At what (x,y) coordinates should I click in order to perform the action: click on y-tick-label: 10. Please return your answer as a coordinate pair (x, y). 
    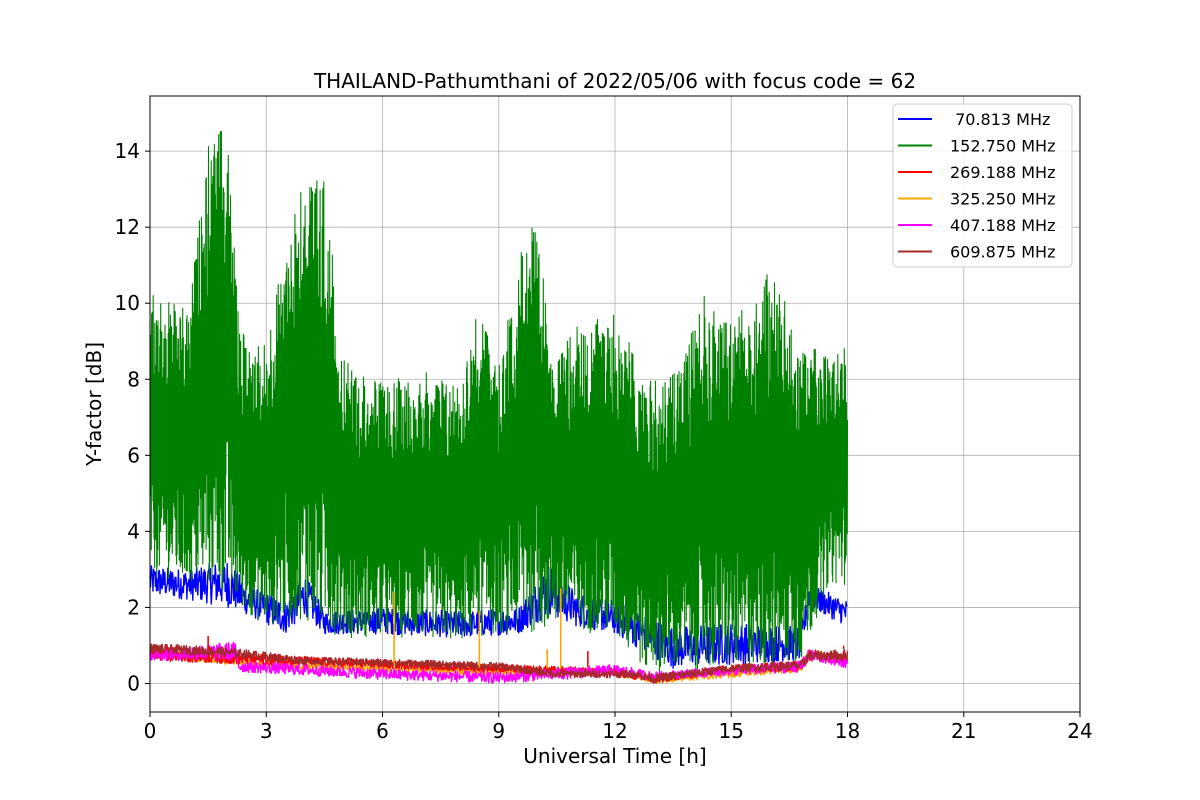
    Looking at the image, I should click on (127, 303).